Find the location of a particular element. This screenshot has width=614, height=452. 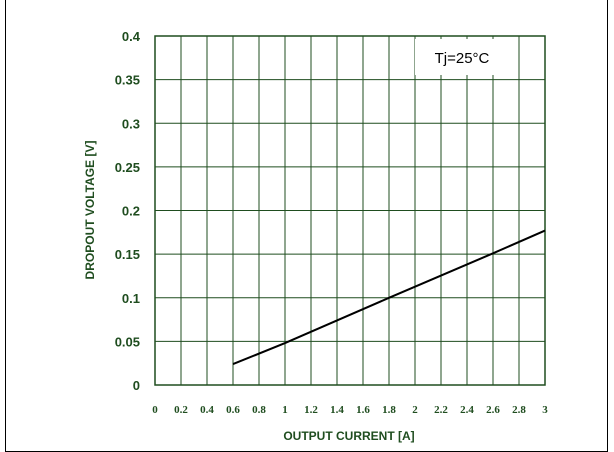

x-tick-label-8: 1.6 is located at coordinates (363, 410).